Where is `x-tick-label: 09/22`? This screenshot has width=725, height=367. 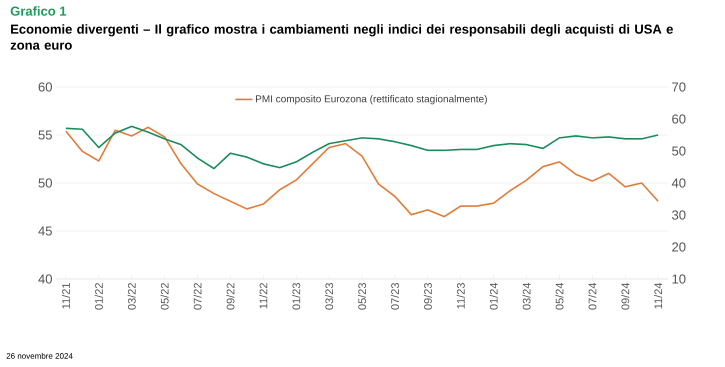 x-tick-label: 09/22 is located at coordinates (230, 296).